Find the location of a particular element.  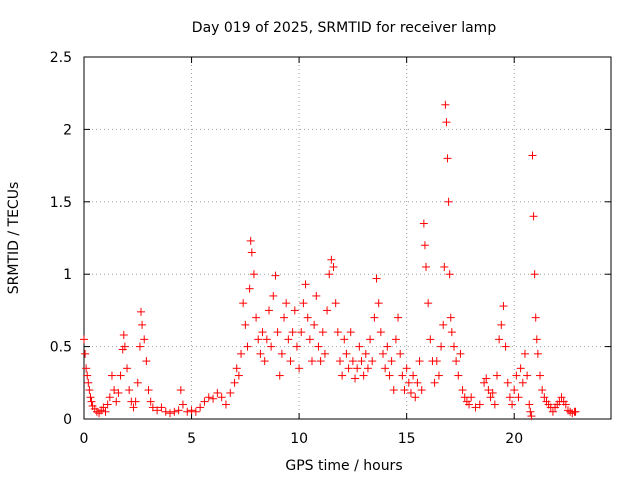

x-tick-label: 10 is located at coordinates (299, 439).